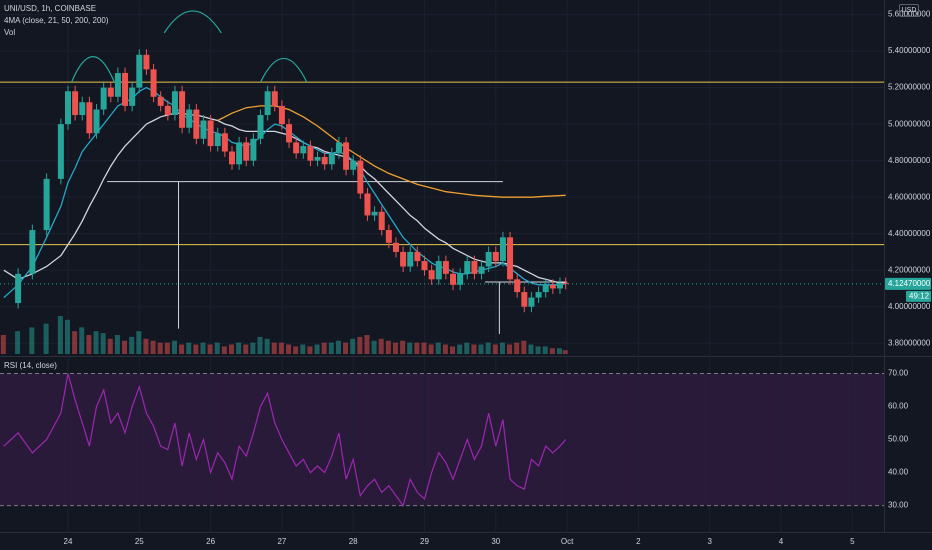  What do you see at coordinates (898, 406) in the screenshot?
I see `rsi-tick-label: 60.00` at bounding box center [898, 406].